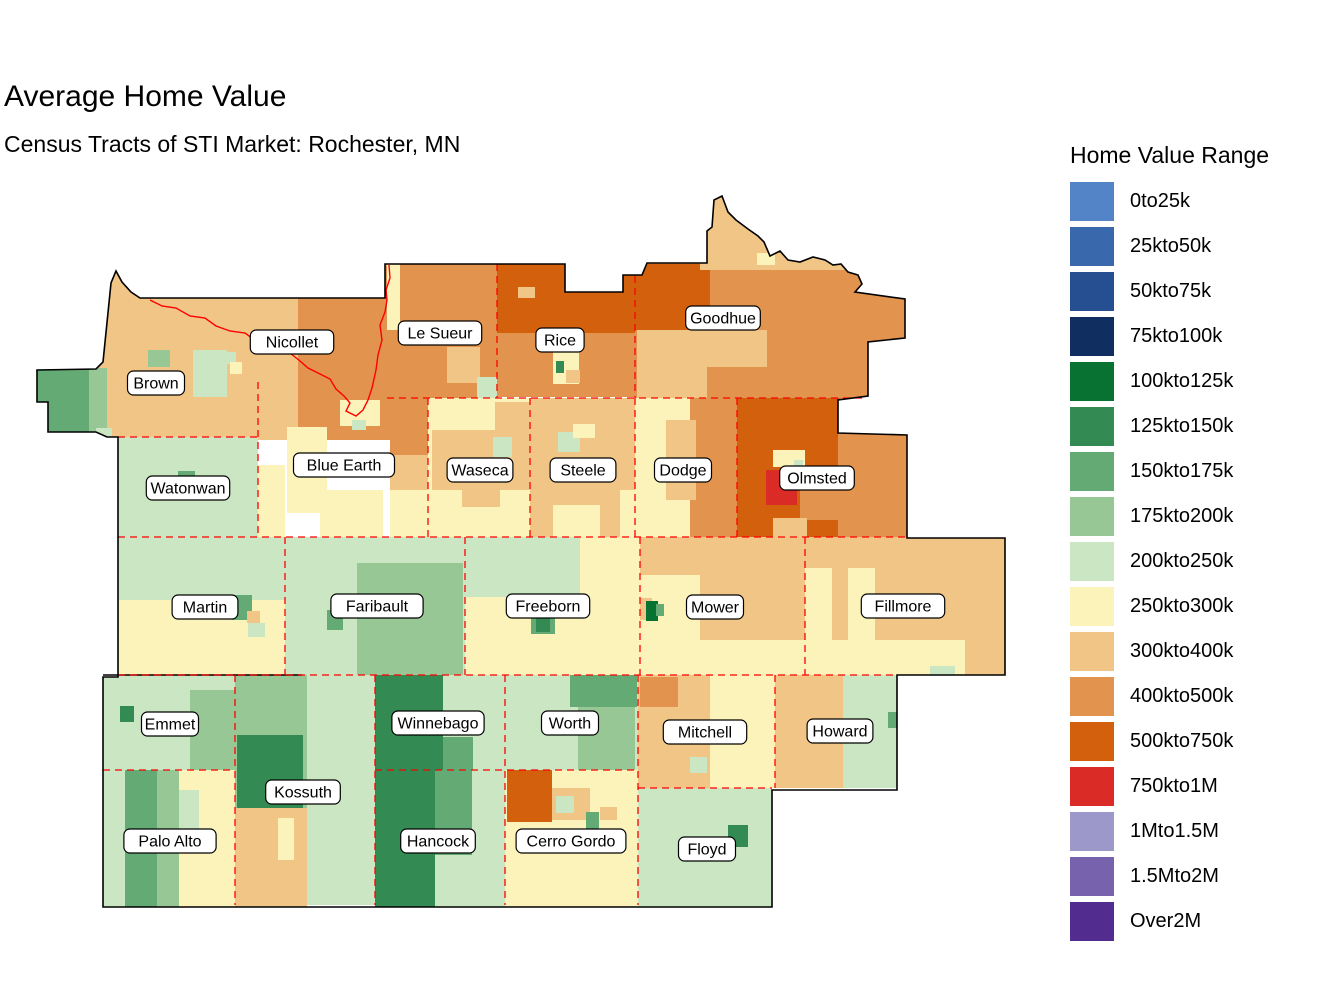  Describe the element at coordinates (1092, 246) in the screenshot. I see `legend-swatch-25kto50k` at that location.